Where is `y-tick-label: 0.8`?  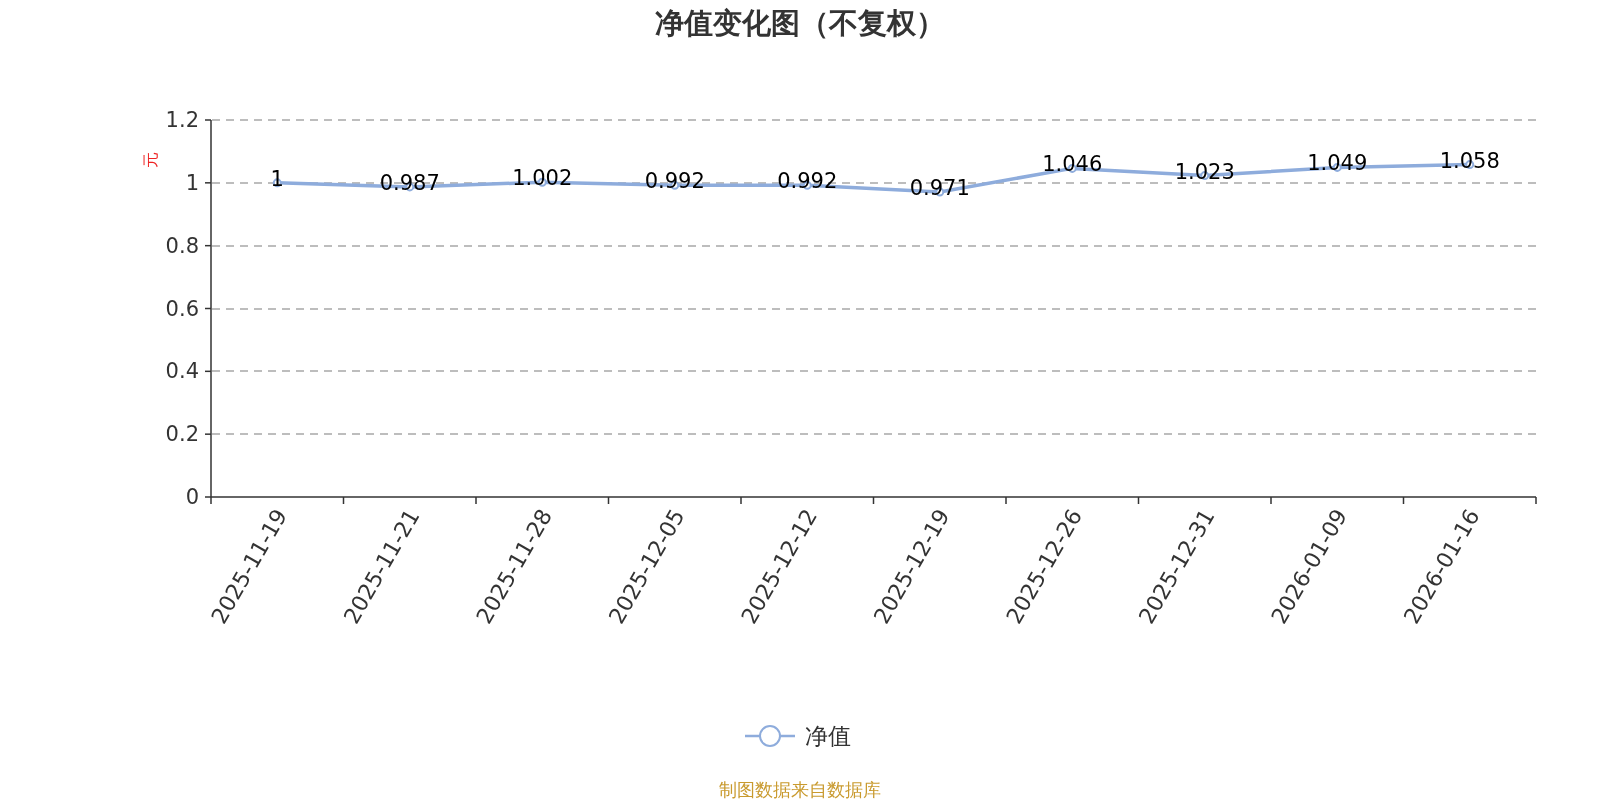 y-tick-label: 0.8 is located at coordinates (182, 245).